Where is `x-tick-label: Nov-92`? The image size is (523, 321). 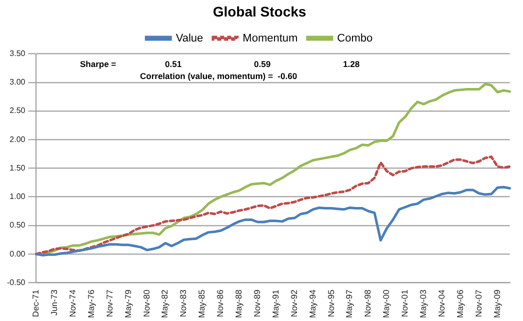 x-tick-label: Nov-92 is located at coordinates (293, 303).